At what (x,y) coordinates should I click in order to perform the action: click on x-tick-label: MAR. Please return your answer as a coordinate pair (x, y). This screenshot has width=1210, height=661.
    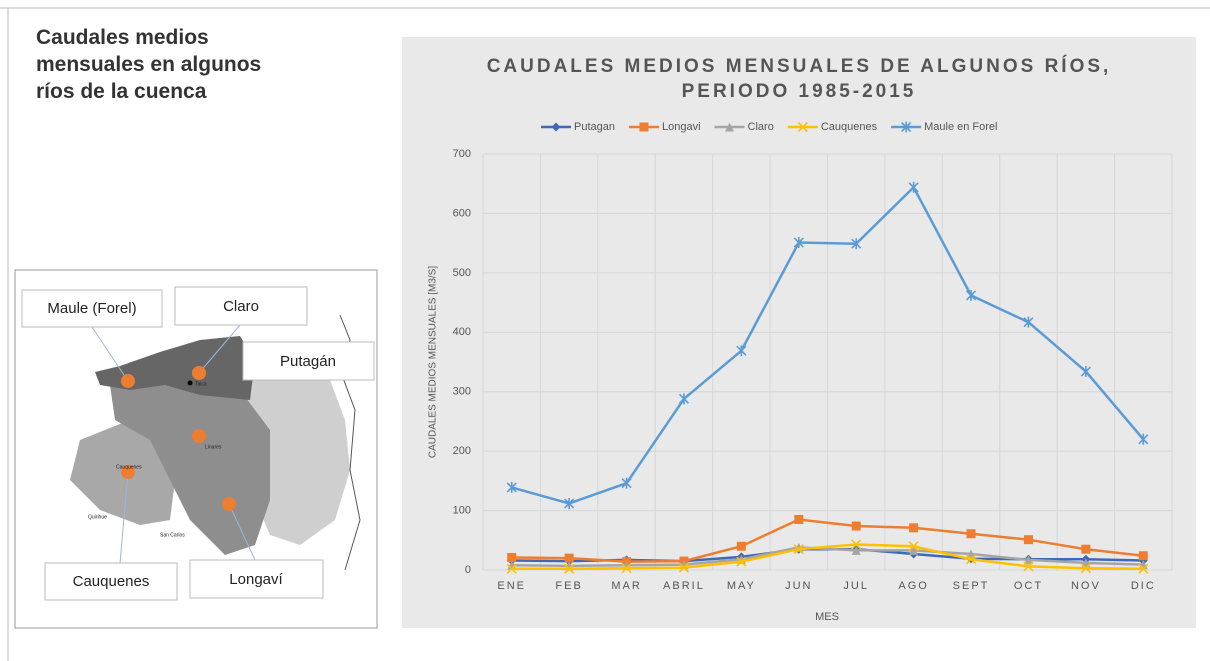
    Looking at the image, I should click on (626, 586).